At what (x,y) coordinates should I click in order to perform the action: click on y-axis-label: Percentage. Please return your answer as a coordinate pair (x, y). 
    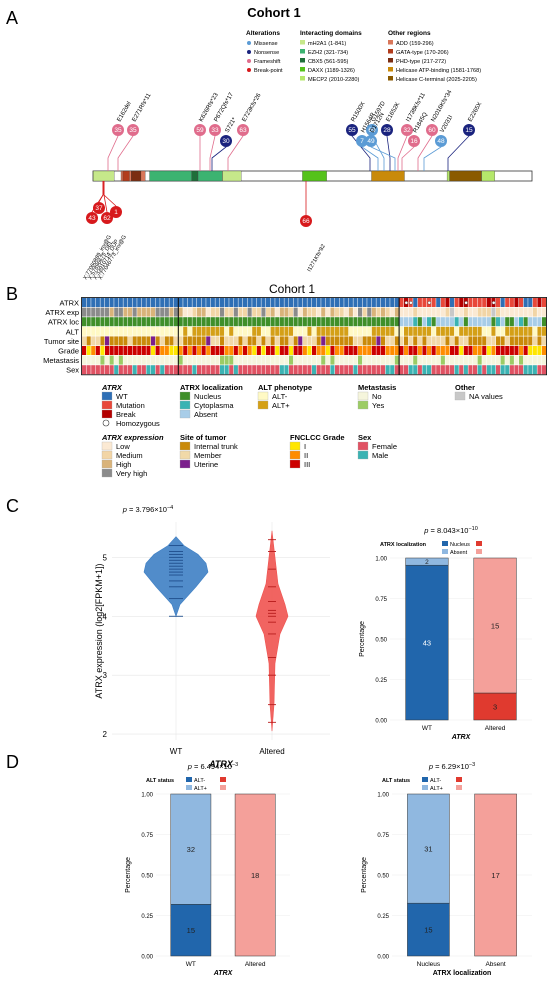
    Looking at the image, I should click on (362, 639).